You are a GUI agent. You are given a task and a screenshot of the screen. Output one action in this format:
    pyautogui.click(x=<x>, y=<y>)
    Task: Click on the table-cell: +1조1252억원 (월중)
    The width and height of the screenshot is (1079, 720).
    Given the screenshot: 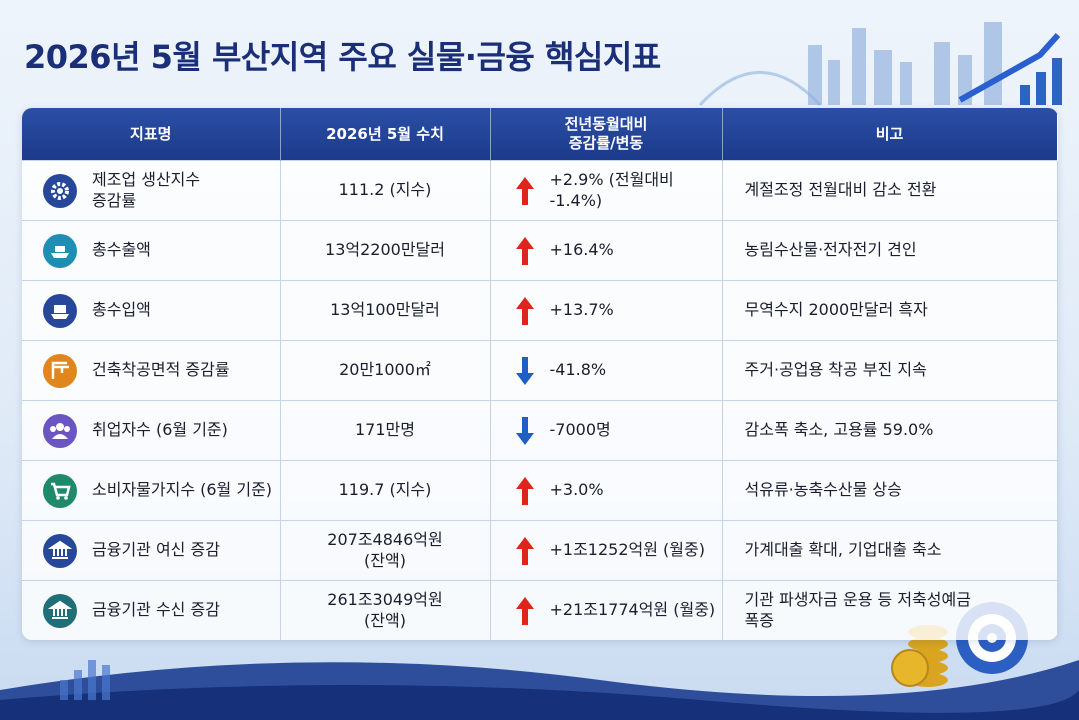 What is the action you would take?
    pyautogui.click(x=606, y=550)
    